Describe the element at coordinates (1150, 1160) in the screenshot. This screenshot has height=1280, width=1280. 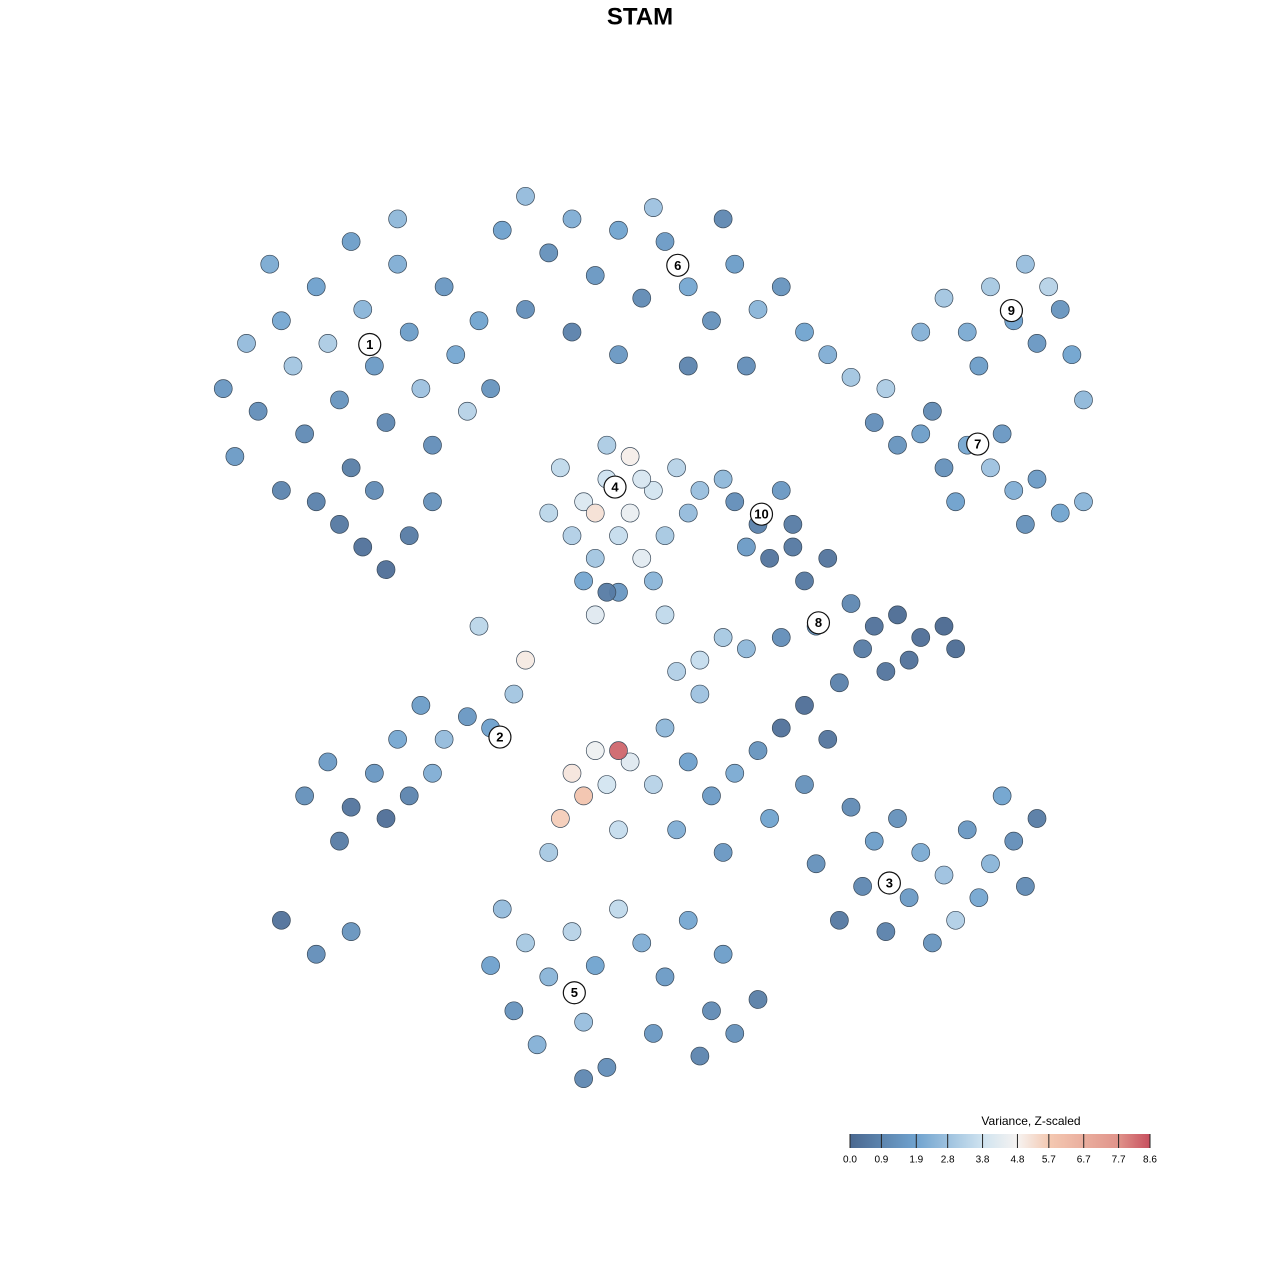
I see `colorbar-tick-label: 8.6` at that location.